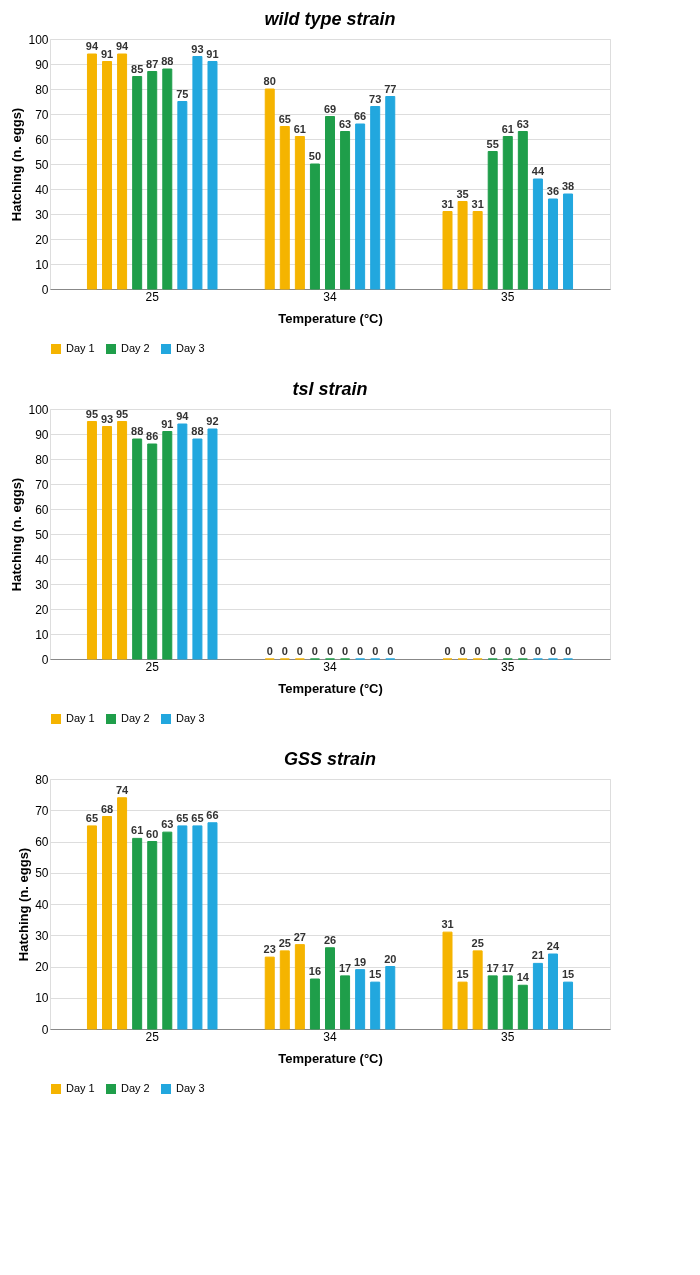 The width and height of the screenshot is (700, 1275). What do you see at coordinates (330, 108) in the screenshot?
I see `data-label: 69` at bounding box center [330, 108].